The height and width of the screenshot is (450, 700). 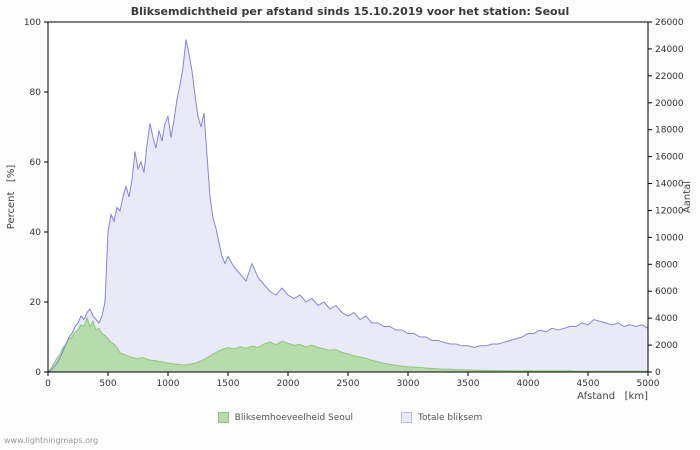 I want to click on y-left-tick-label: 20, so click(x=36, y=303).